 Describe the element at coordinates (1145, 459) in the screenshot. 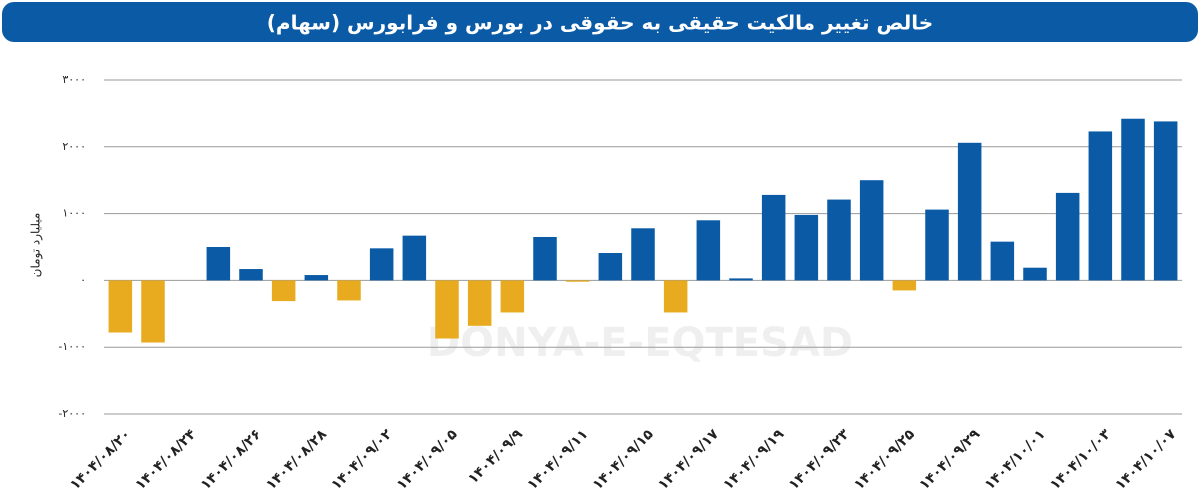

I see `x-tick-label: ۱۴۰۴/۱۰/۰۷` at that location.